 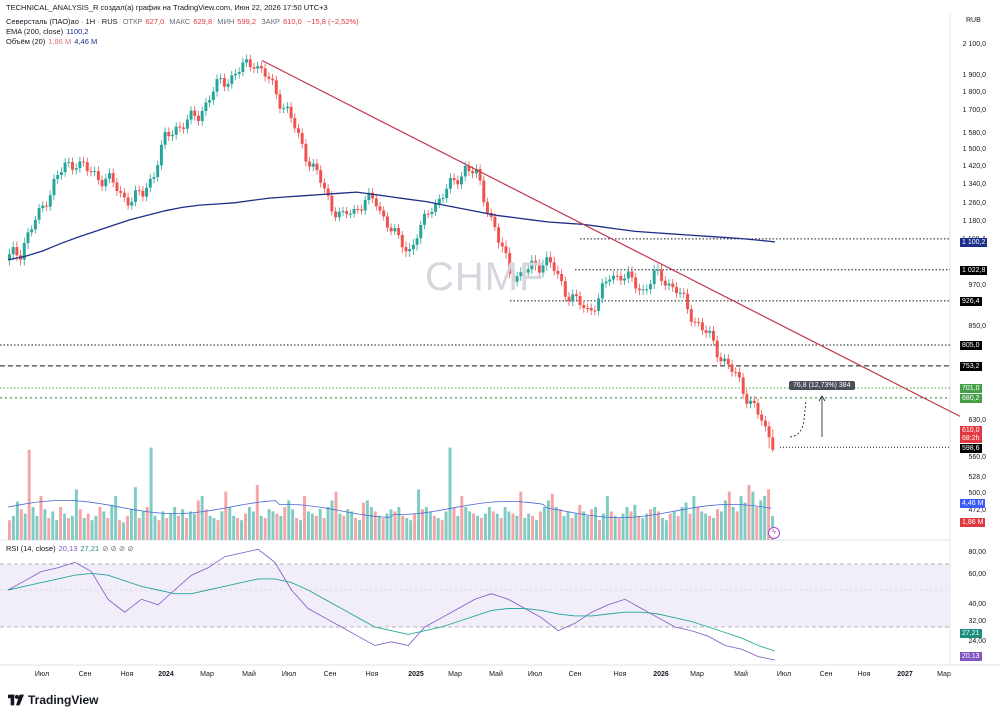 I want to click on price-badge: 805,0, so click(x=971, y=345).